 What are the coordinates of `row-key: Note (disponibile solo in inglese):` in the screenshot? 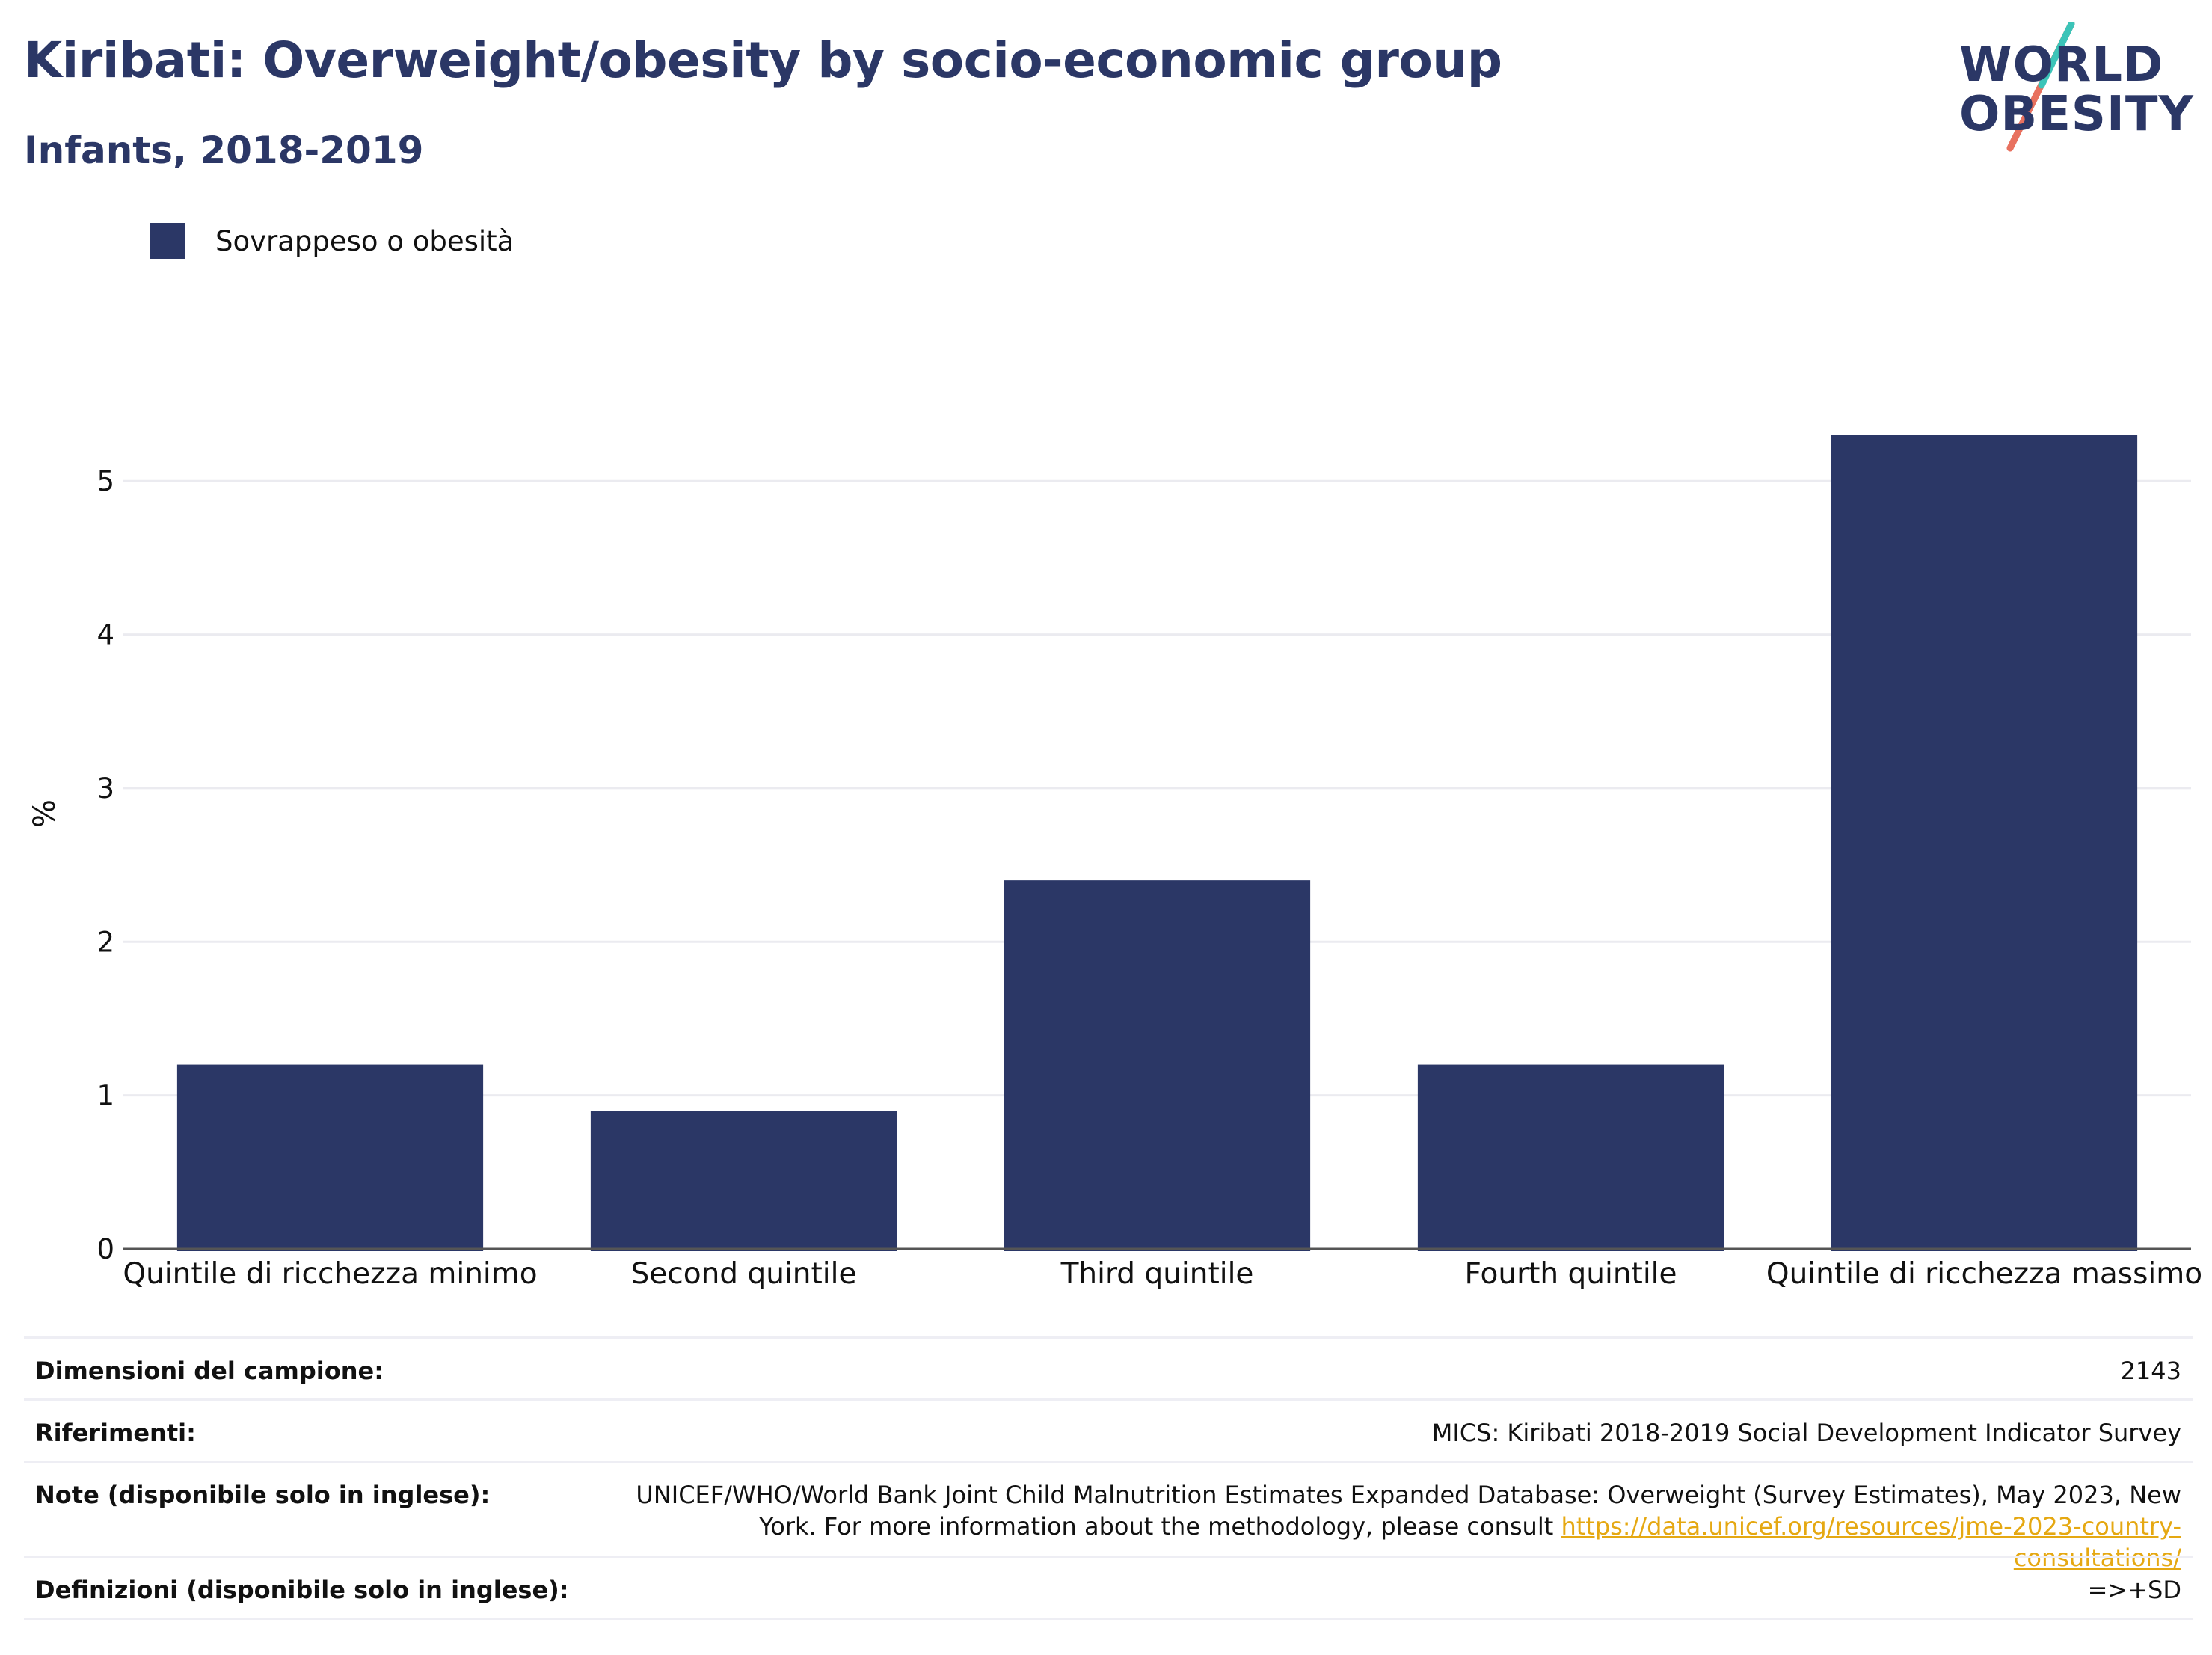 It's located at (263, 1495).